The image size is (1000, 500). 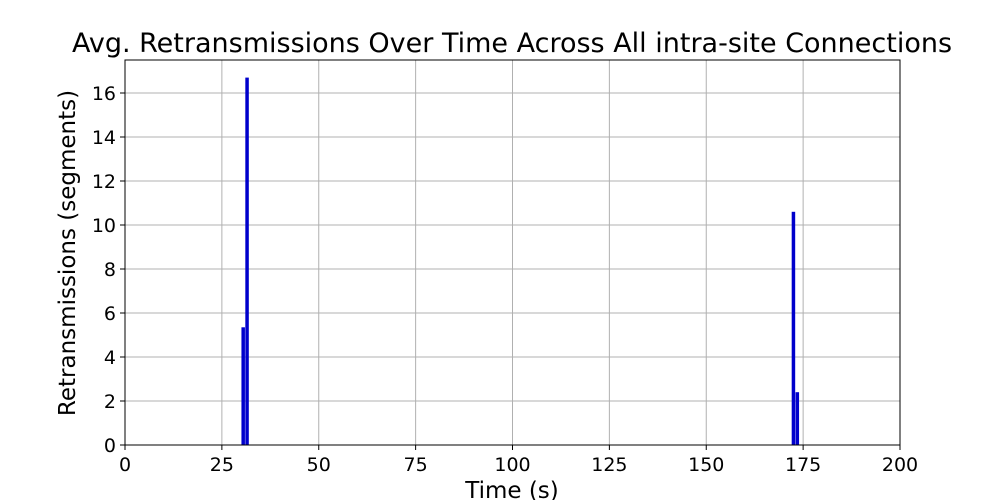 What do you see at coordinates (706, 465) in the screenshot?
I see `x-tick-label: 150` at bounding box center [706, 465].